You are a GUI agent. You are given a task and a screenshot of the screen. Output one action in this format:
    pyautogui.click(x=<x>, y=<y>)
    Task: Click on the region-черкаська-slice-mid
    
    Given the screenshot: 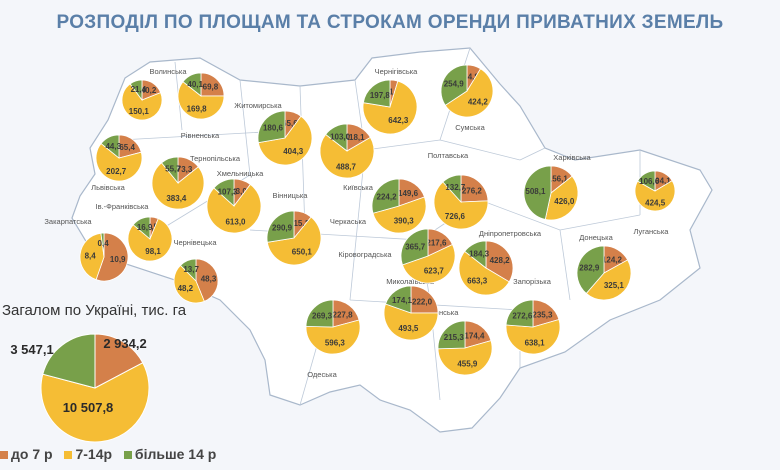 What is the action you would take?
    pyautogui.click(x=399, y=215)
    